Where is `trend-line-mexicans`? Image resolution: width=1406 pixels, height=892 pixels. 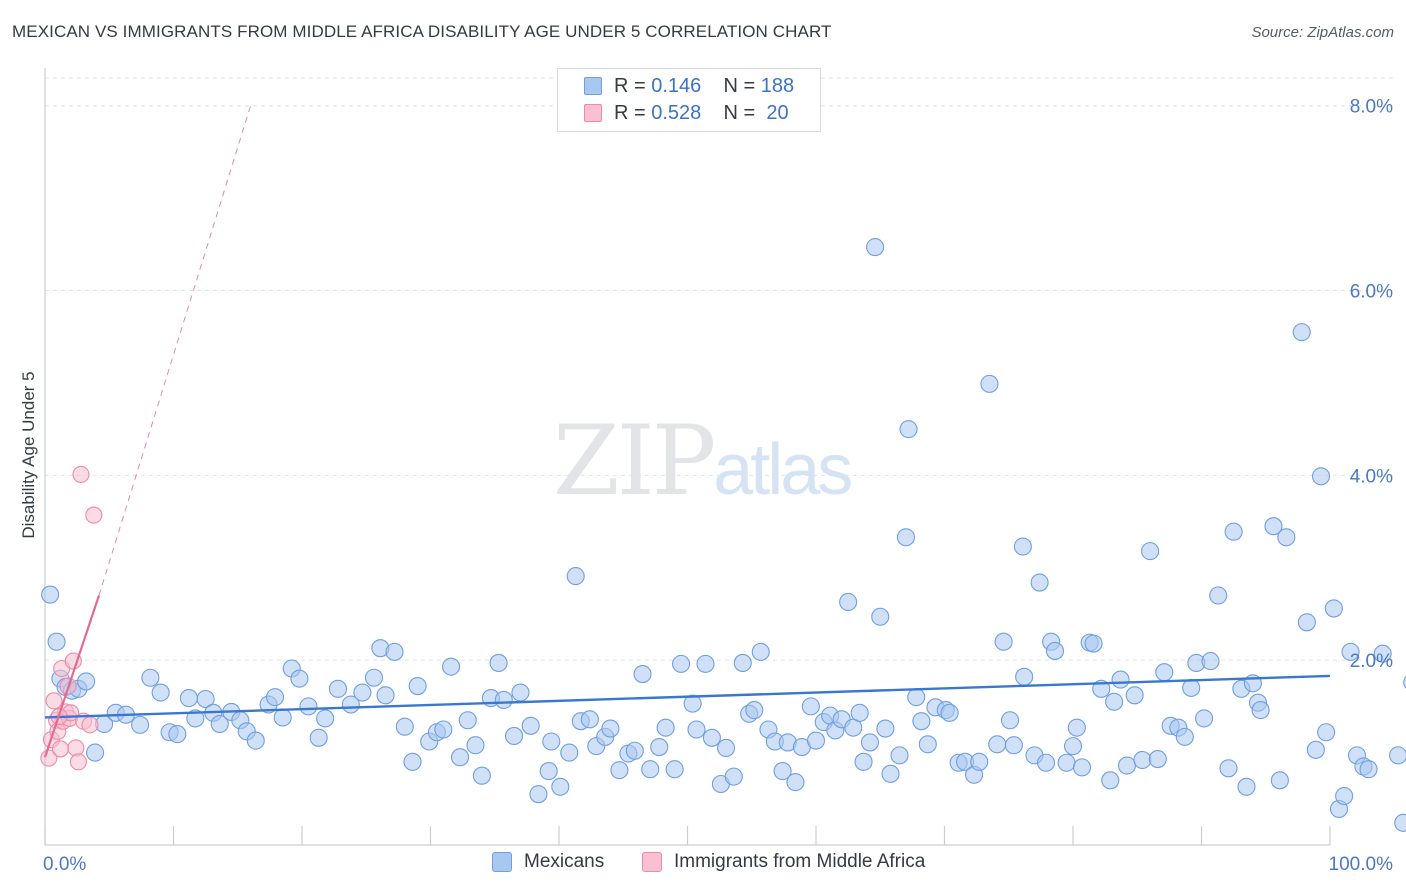
trend-line-mexicans is located at coordinates (687, 696).